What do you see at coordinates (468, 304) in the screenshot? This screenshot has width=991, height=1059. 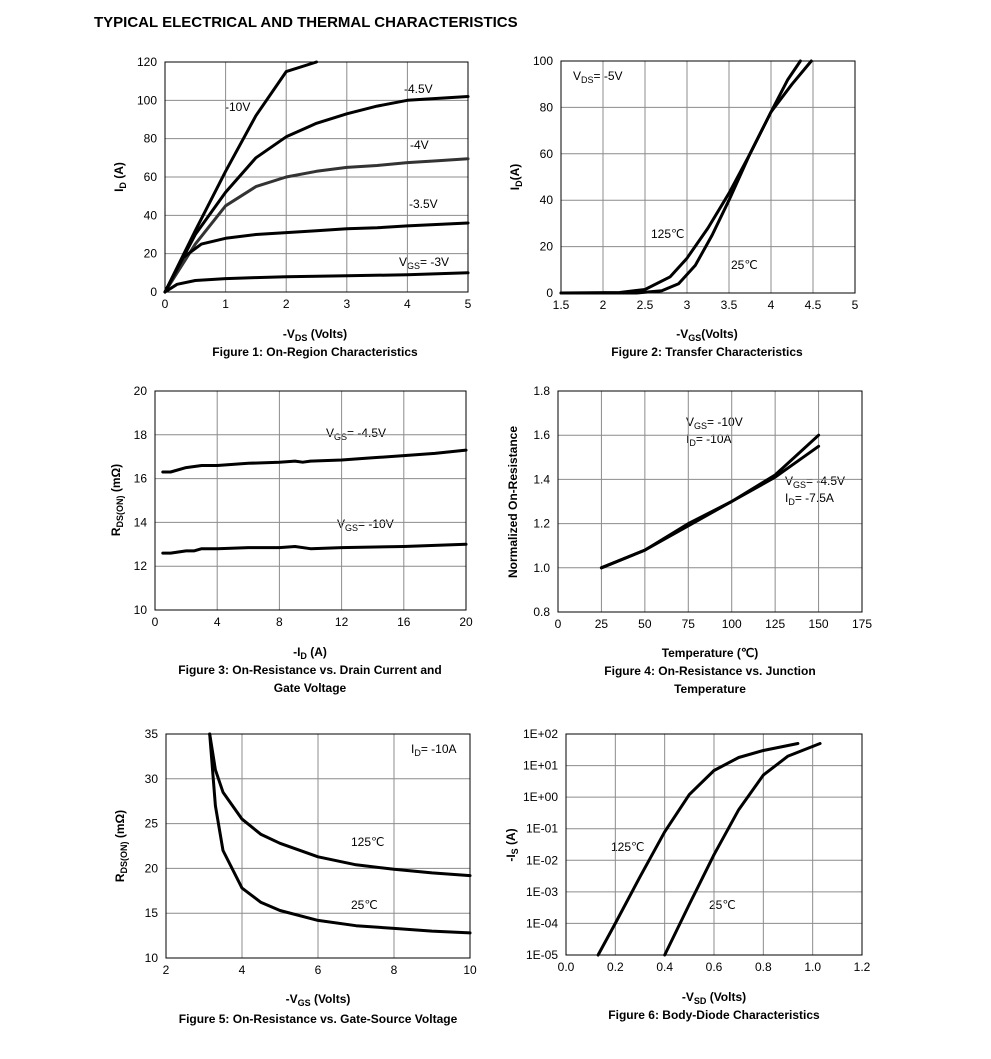 I see `x-tick-label: 5` at bounding box center [468, 304].